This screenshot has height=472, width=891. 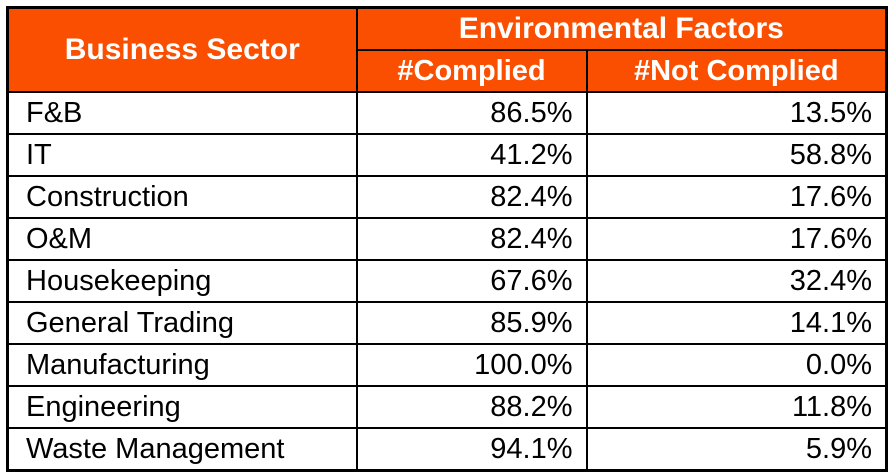 I want to click on complied-cell: 67.6%, so click(x=471, y=281).